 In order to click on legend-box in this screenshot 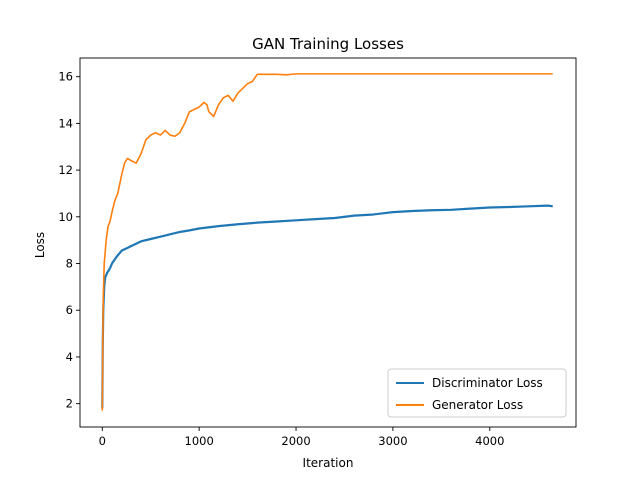, I will do `click(477, 393)`.